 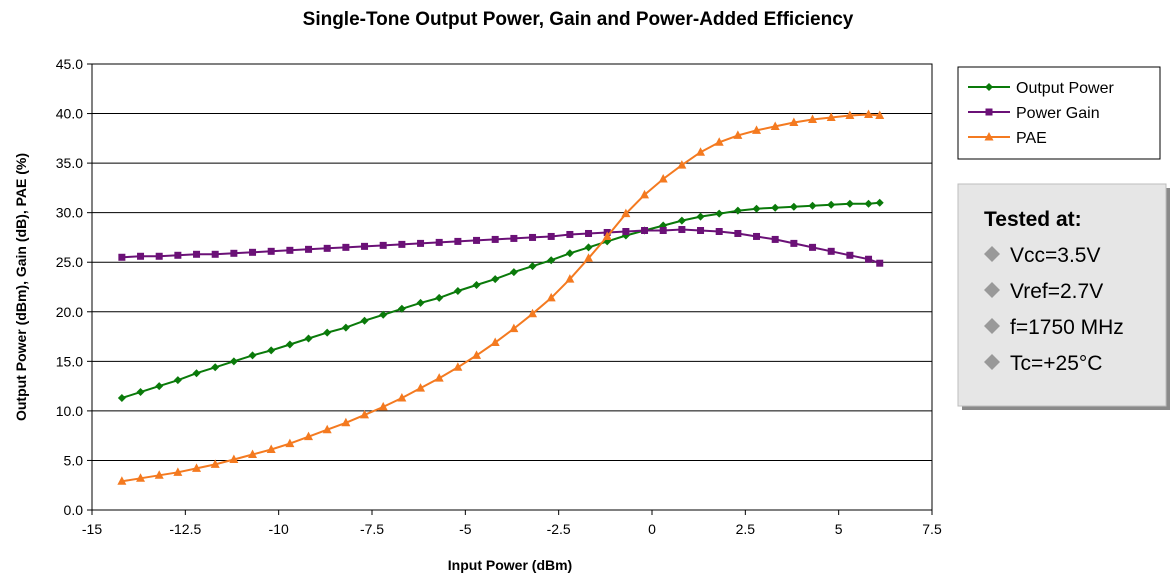 What do you see at coordinates (69, 114) in the screenshot?
I see `y-tick-label: 40.0` at bounding box center [69, 114].